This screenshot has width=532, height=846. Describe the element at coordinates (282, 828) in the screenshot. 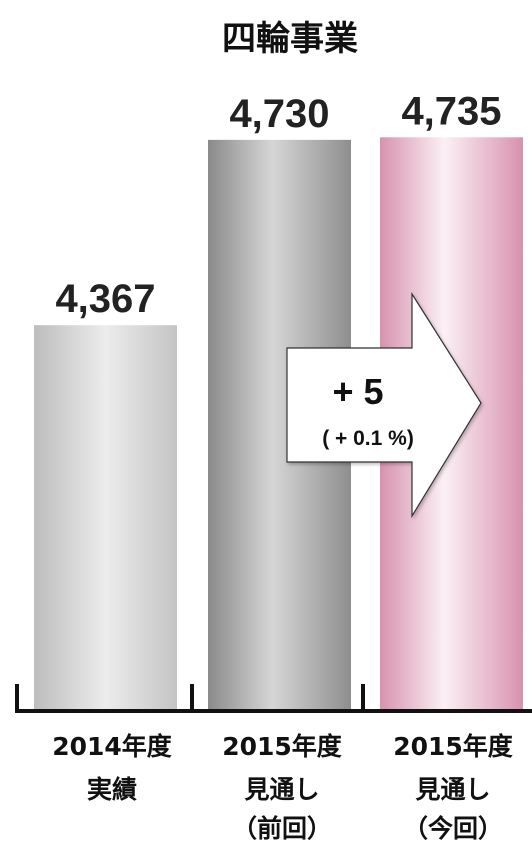

I see `category-label: （前回）` at that location.